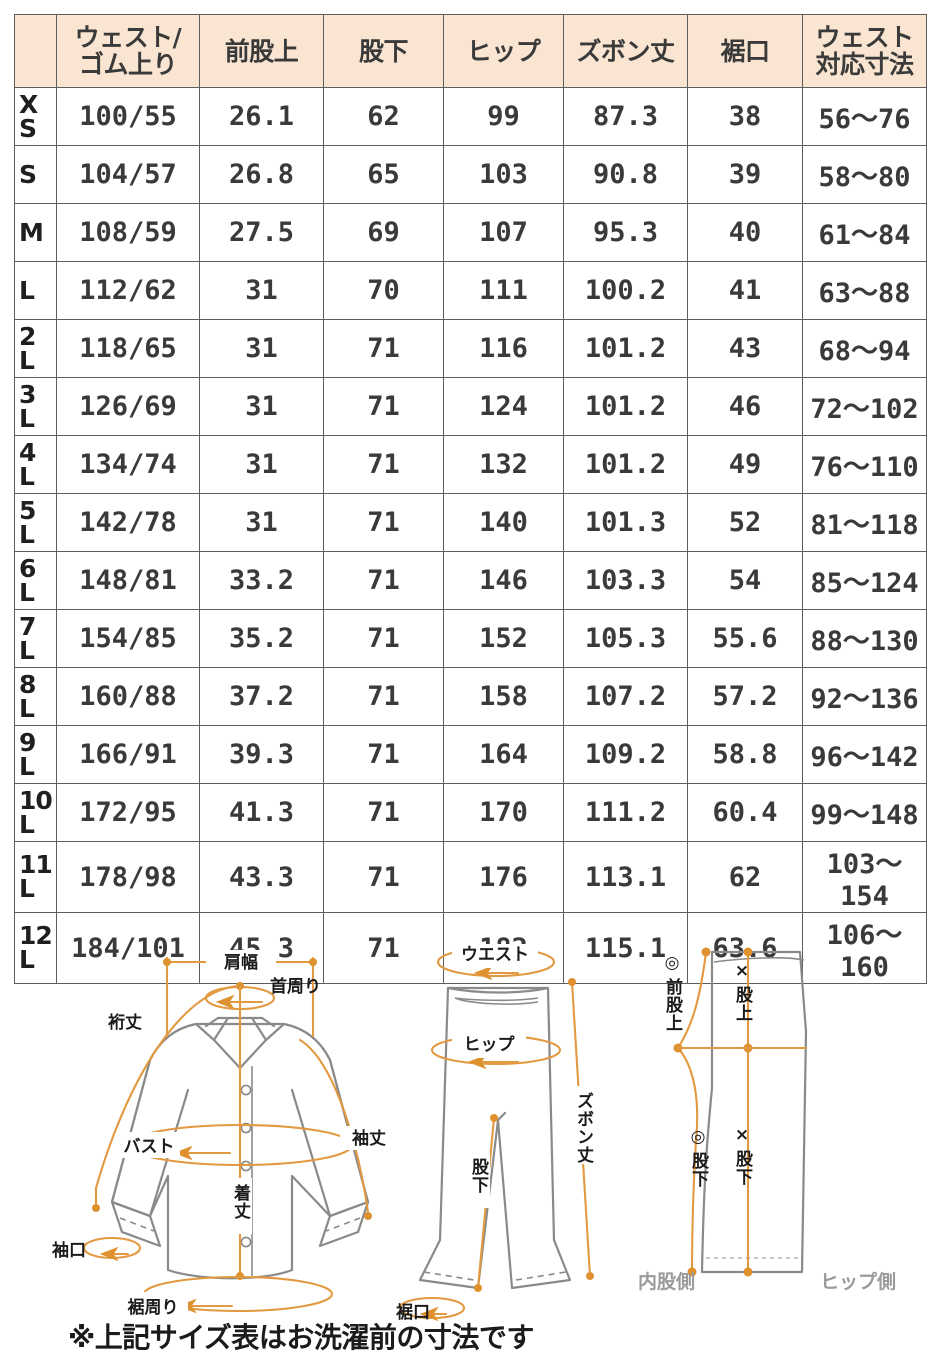 The height and width of the screenshot is (1360, 940). What do you see at coordinates (128, 522) in the screenshot?
I see `cell-waist-gomu: 142/78` at bounding box center [128, 522].